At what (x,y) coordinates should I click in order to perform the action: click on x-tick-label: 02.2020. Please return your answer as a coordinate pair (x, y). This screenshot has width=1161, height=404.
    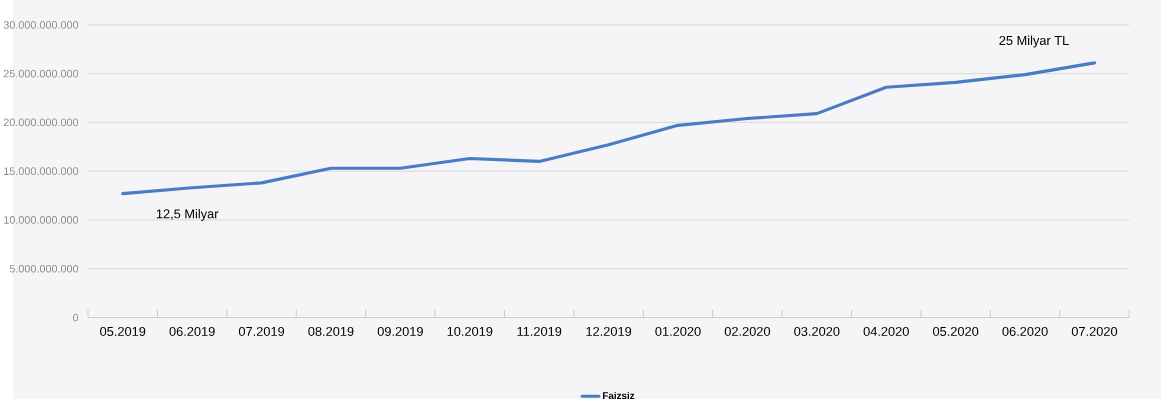
    Looking at the image, I should click on (747, 331).